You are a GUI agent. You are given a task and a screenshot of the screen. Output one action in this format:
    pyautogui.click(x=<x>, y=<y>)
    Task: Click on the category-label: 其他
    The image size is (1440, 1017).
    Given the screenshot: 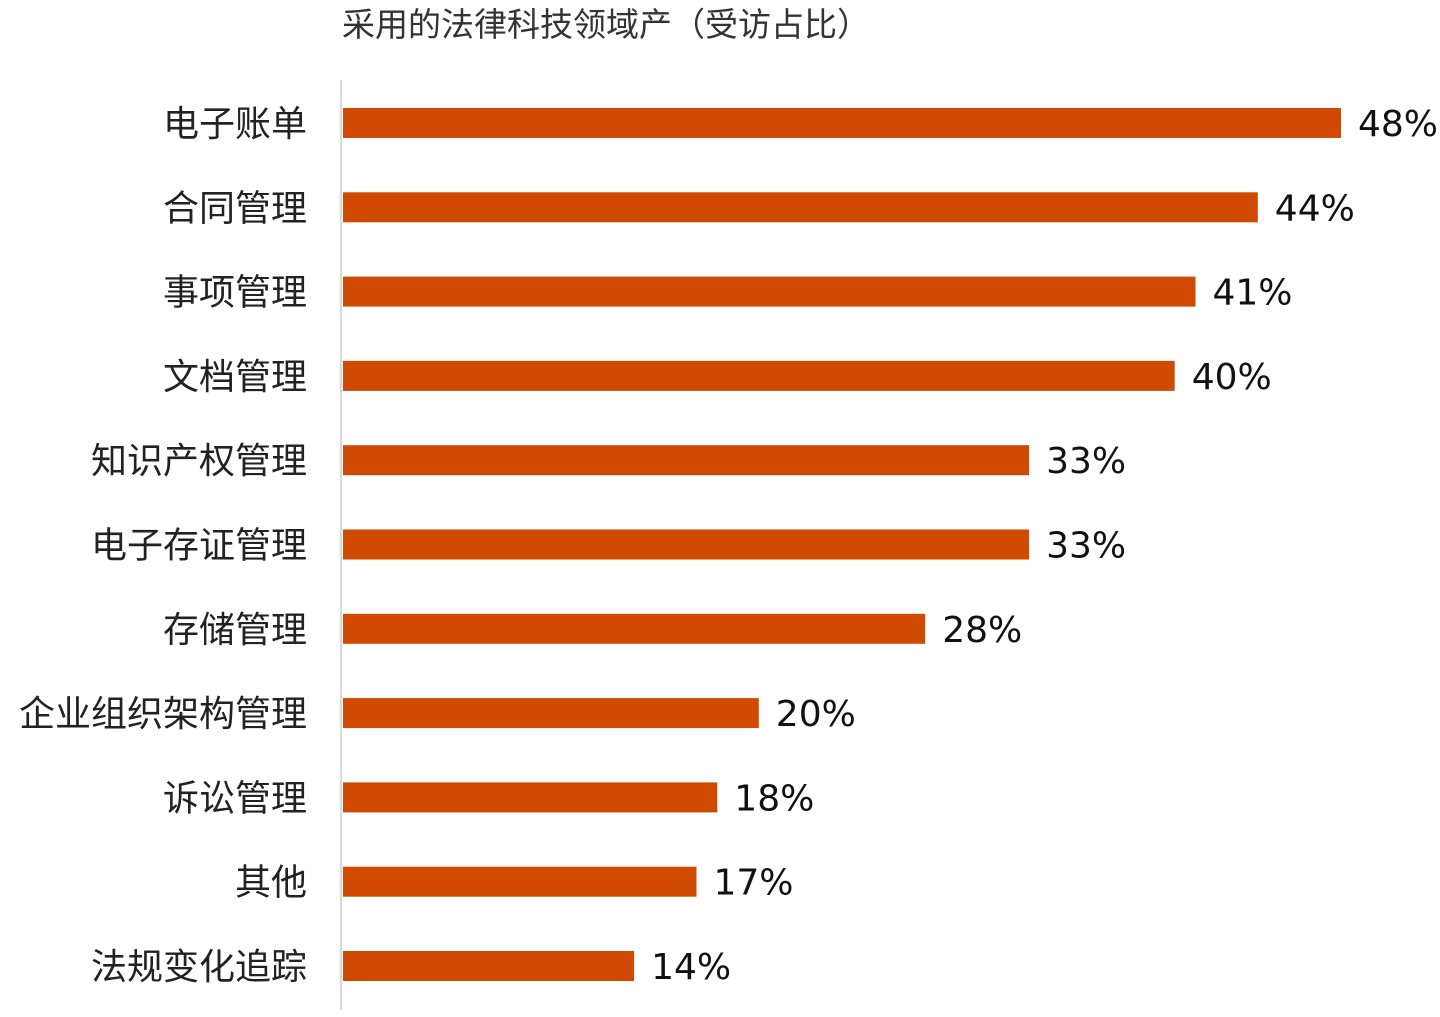 What is the action you would take?
    pyautogui.click(x=271, y=883)
    